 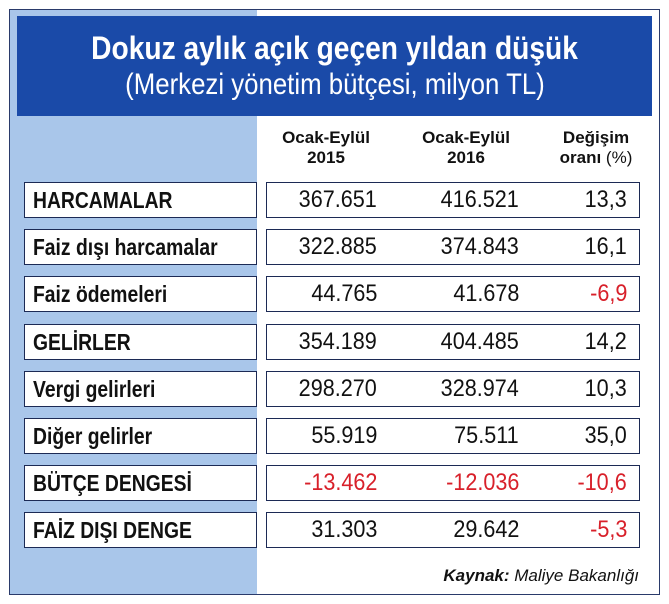 I want to click on row-values: 55.919 75.511 35,0, so click(x=453, y=436).